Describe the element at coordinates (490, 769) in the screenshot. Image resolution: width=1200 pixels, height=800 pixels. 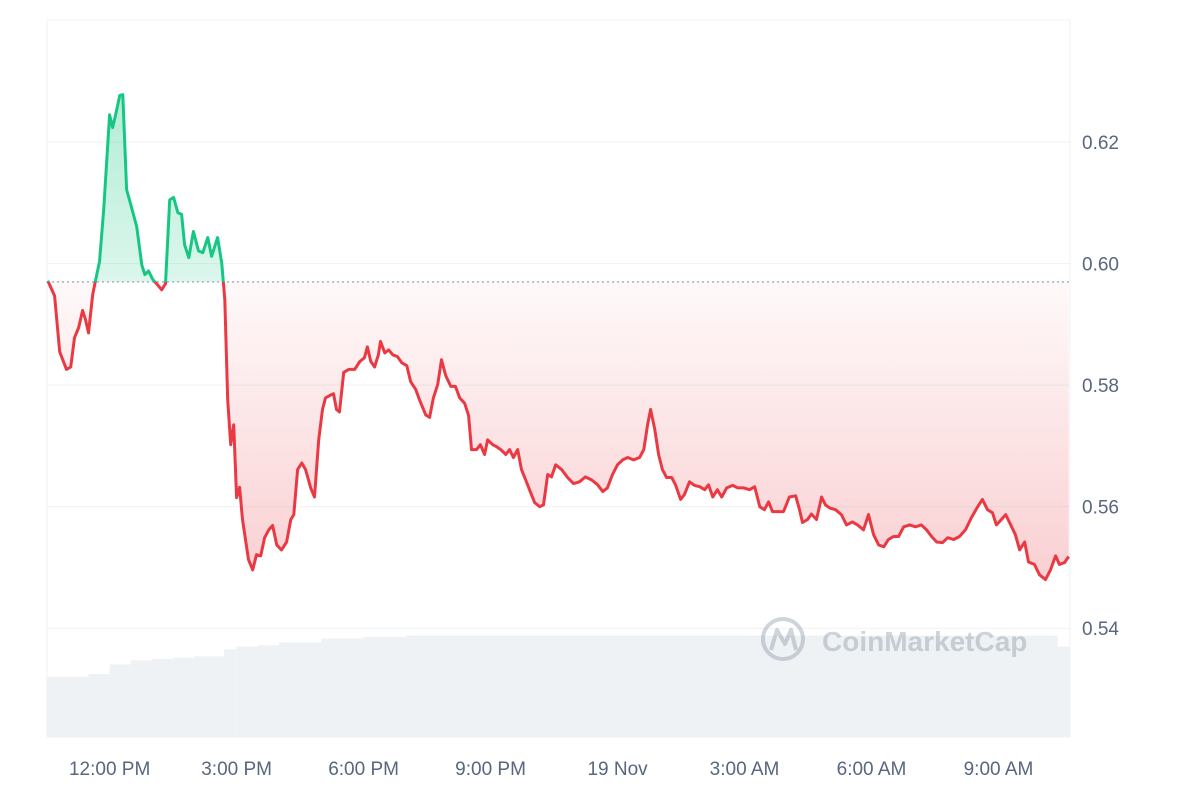
I see `x-tick-label: 9:00 PM` at that location.